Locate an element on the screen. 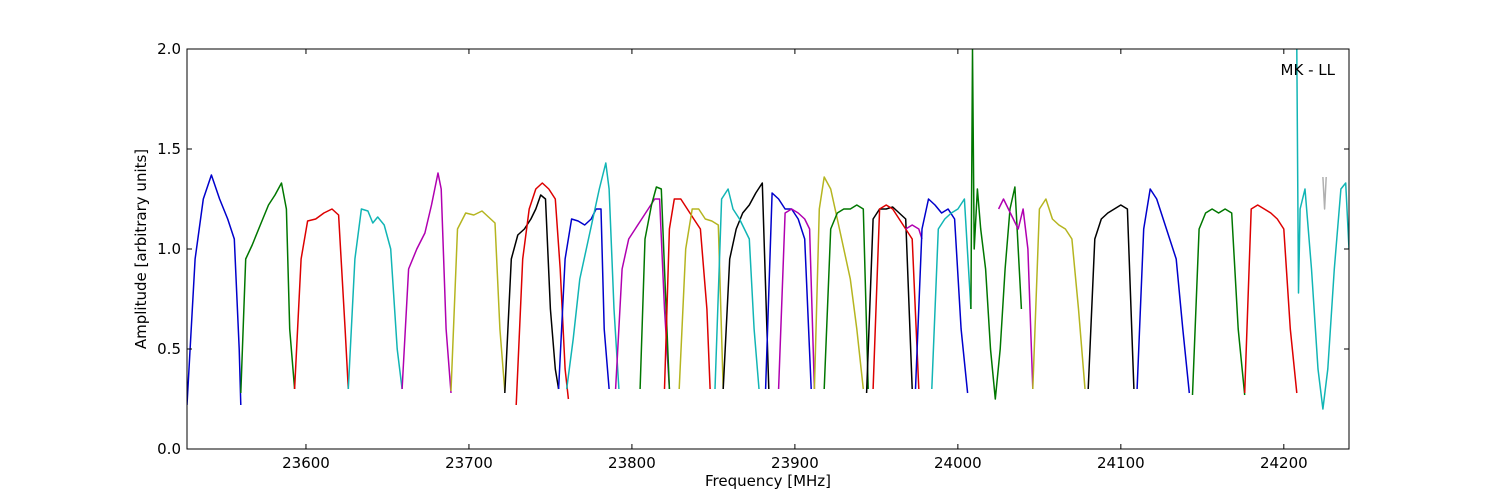 This screenshot has height=500, width=1500. x-tick-label: 23600 is located at coordinates (306, 463).